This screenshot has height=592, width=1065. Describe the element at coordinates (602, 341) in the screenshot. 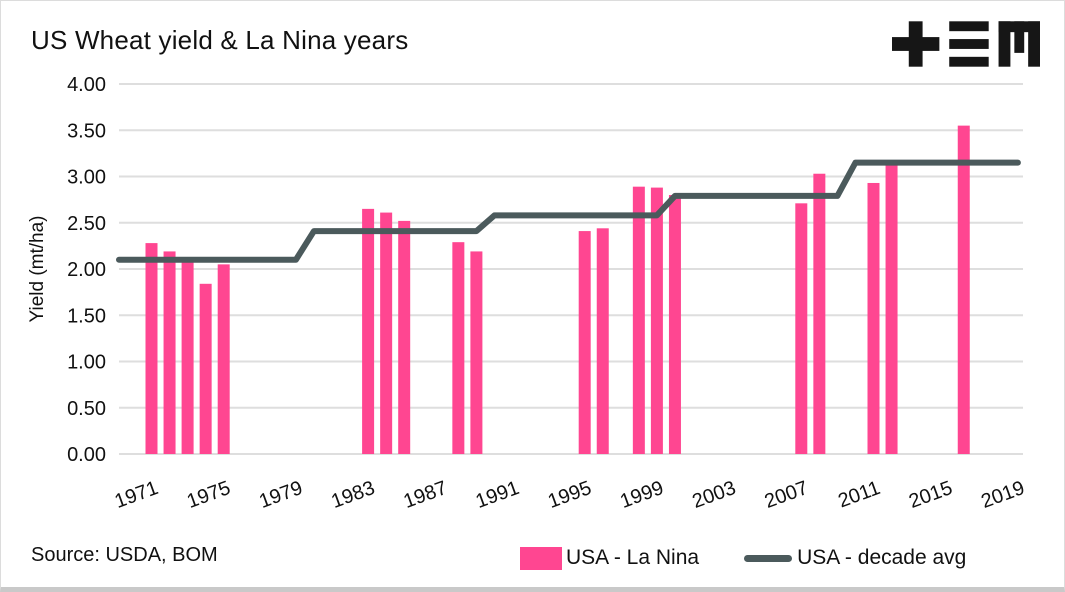

I see `bar-1996` at that location.